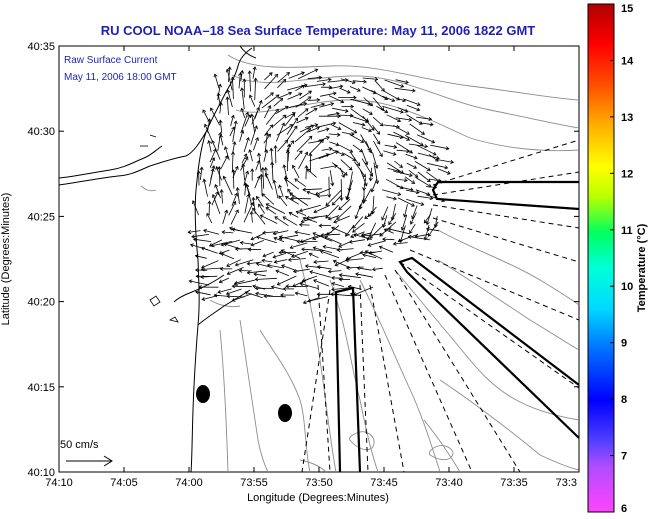 The width and height of the screenshot is (651, 519). I want to click on station-marker, so click(285, 413).